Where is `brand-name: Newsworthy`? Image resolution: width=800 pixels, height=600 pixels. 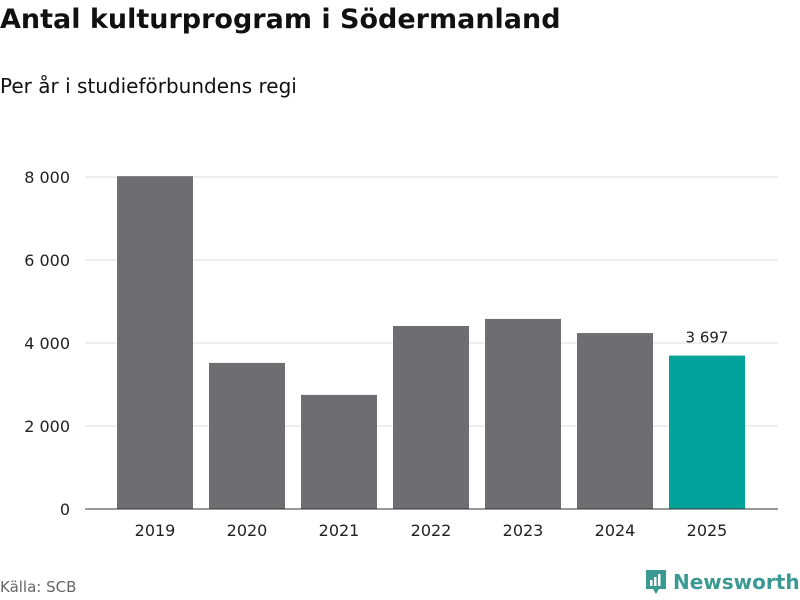 brand-name: Newsworthy is located at coordinates (736, 582).